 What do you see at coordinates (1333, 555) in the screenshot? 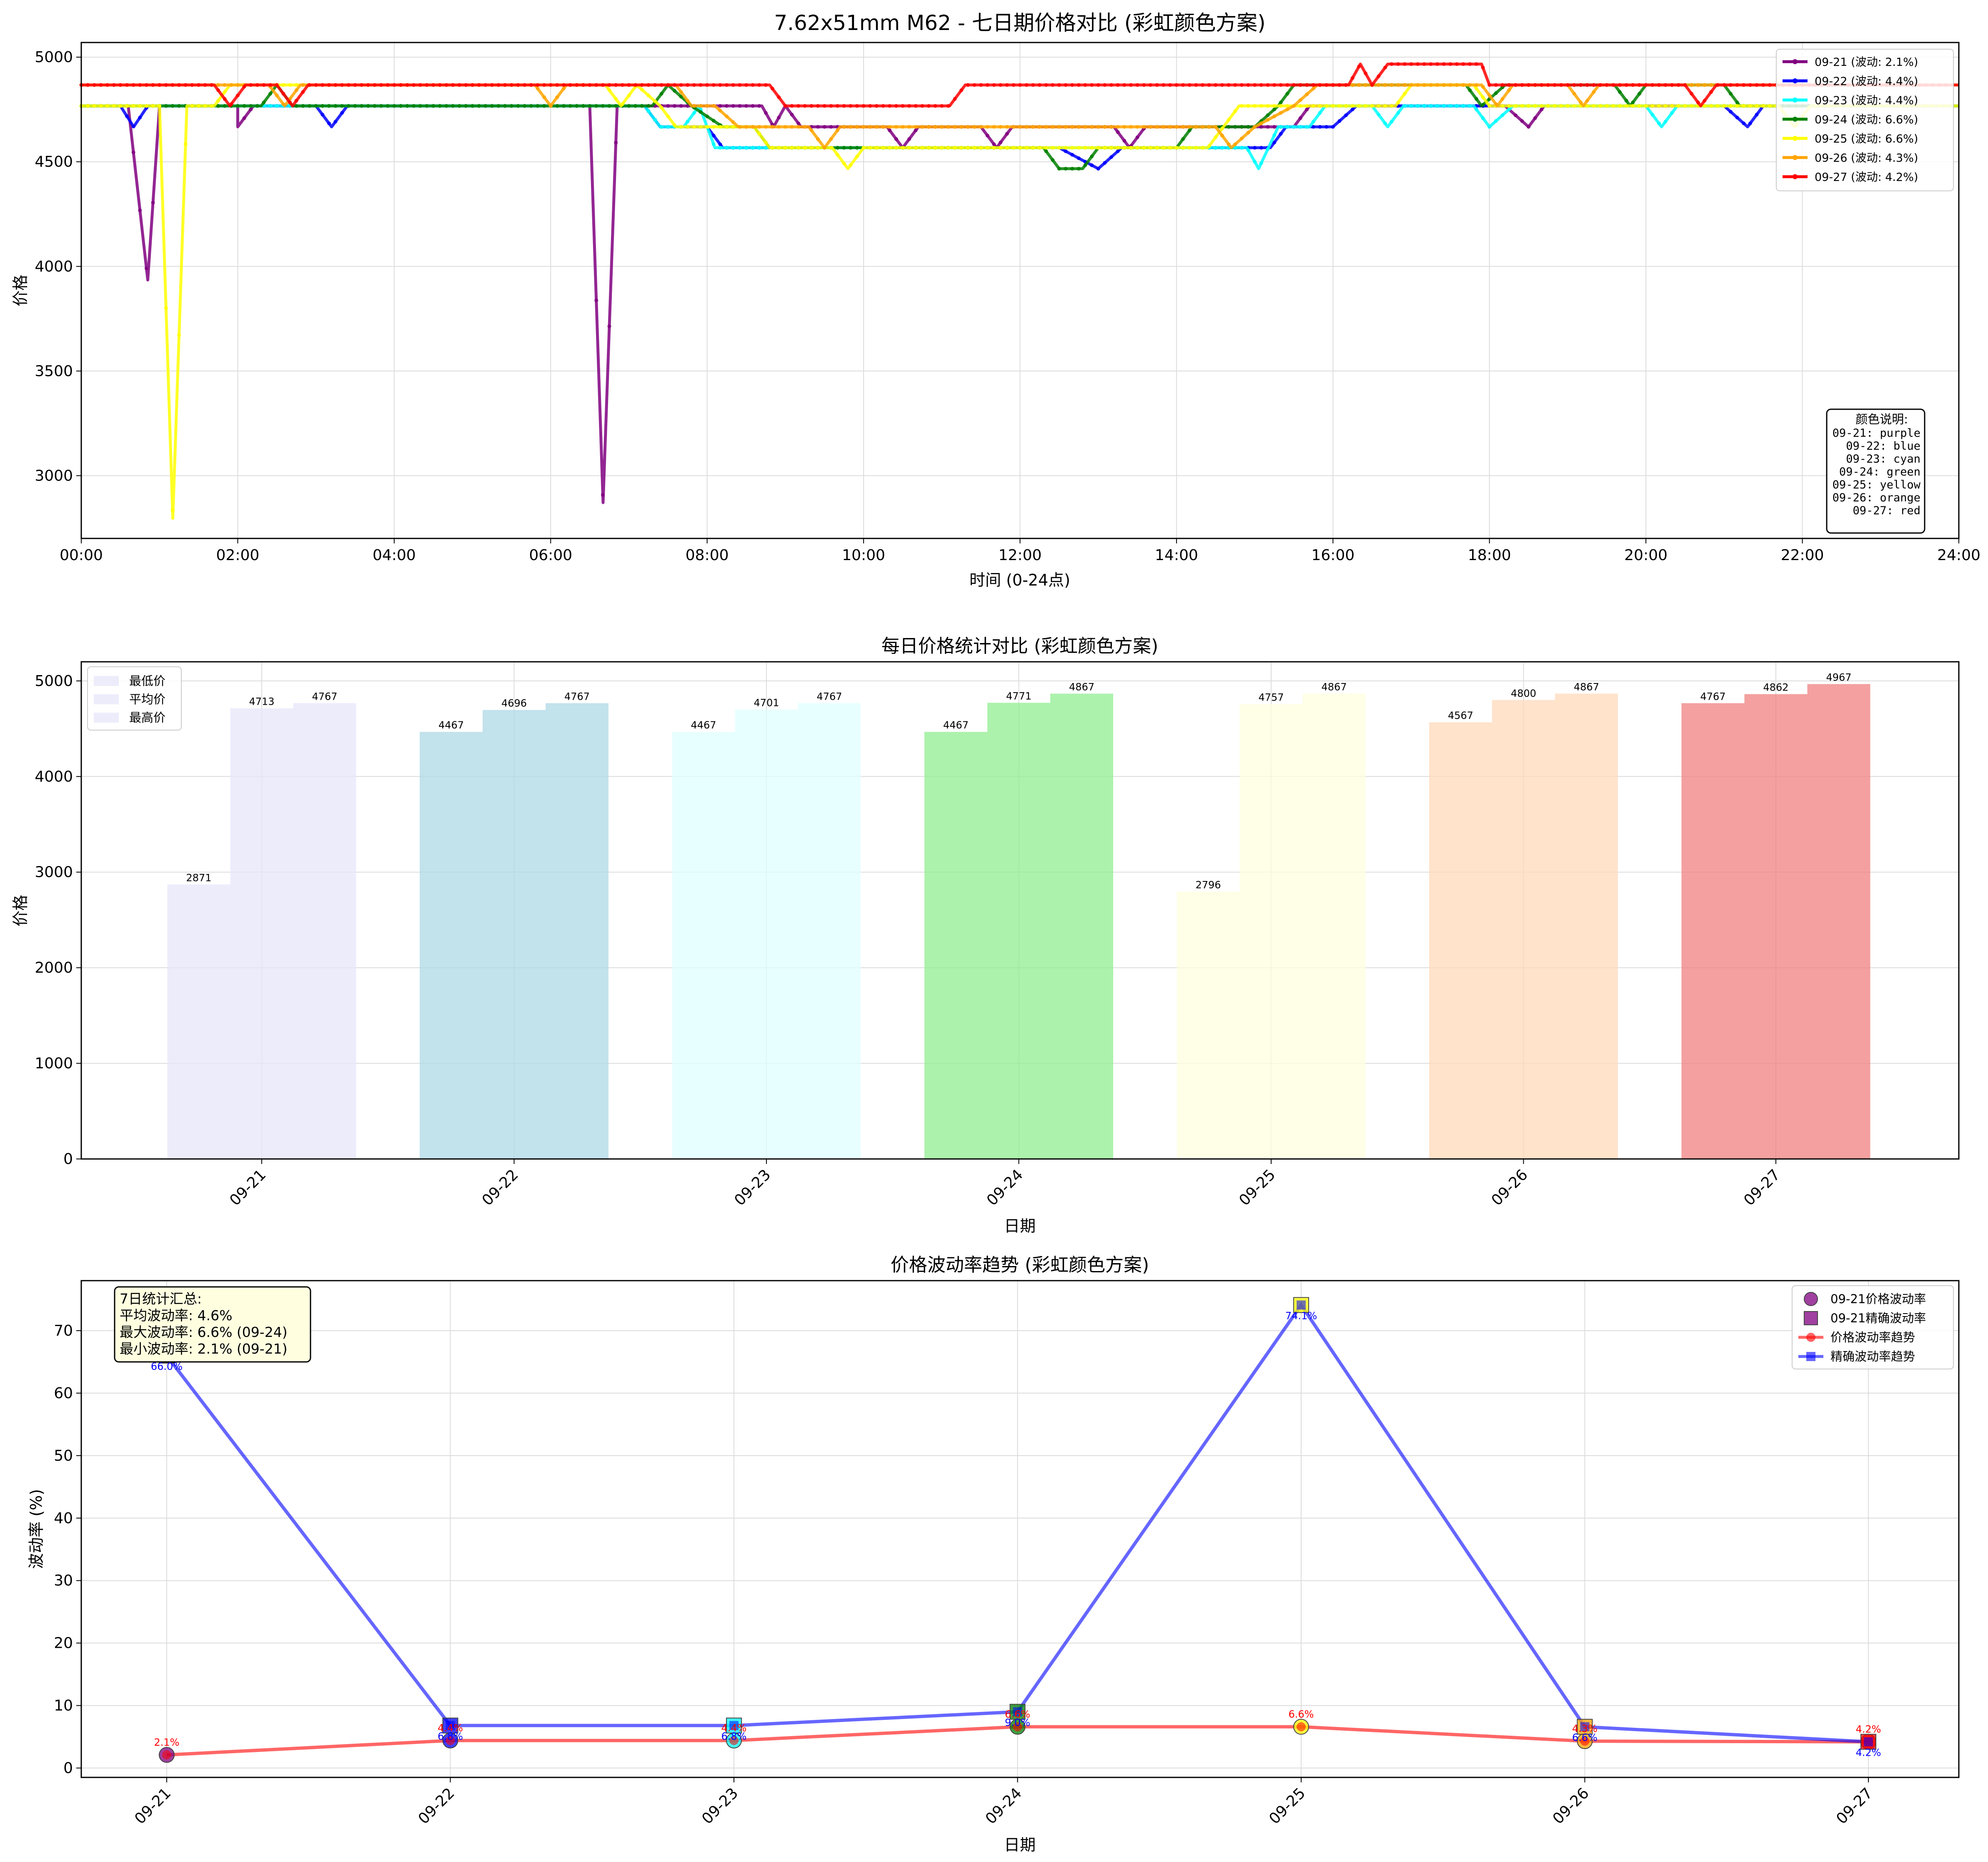
I see `chart1-x-tick-label: 16:00` at bounding box center [1333, 555].